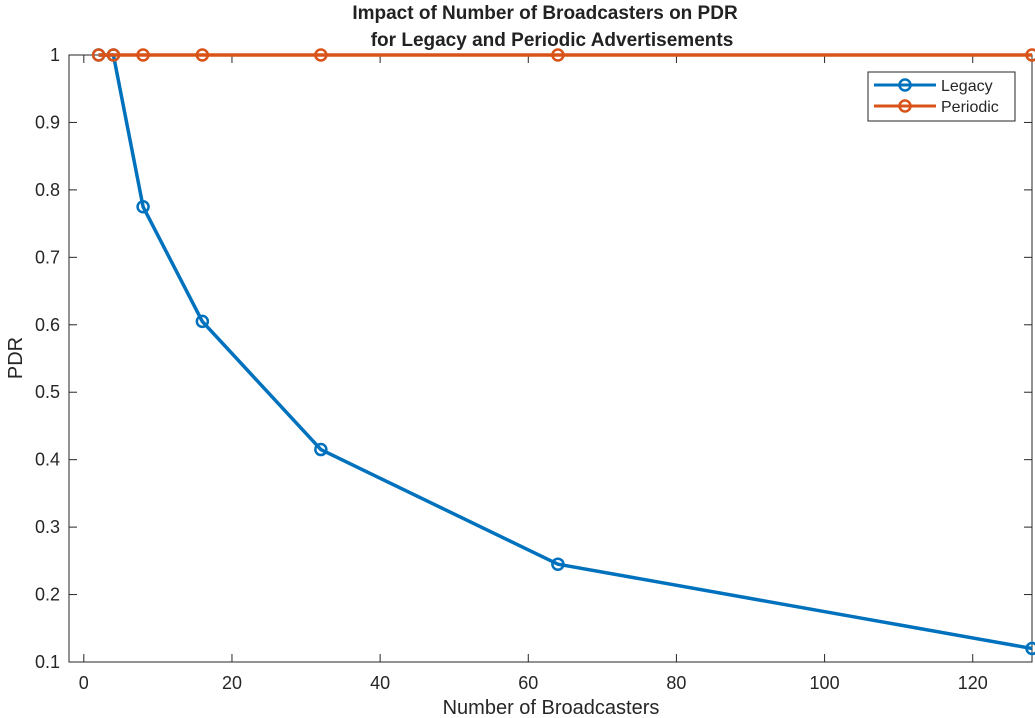 The image size is (1035, 718). I want to click on legend-marker-periodic, so click(905, 106).